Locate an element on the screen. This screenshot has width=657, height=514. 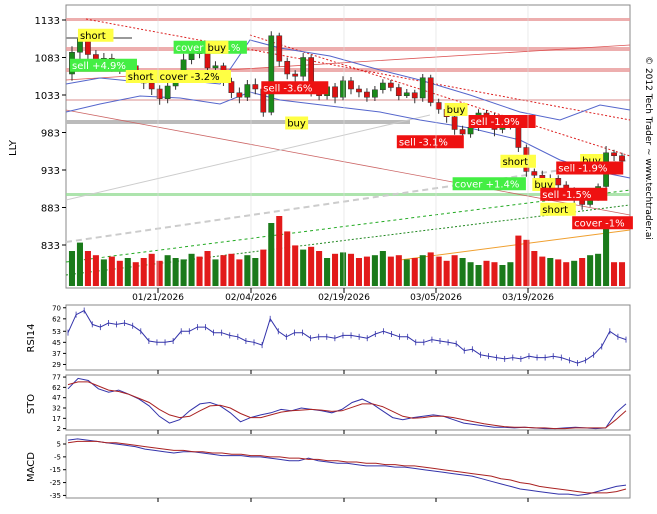
rsi-tick-label: 62 is located at coordinates (56, 319).